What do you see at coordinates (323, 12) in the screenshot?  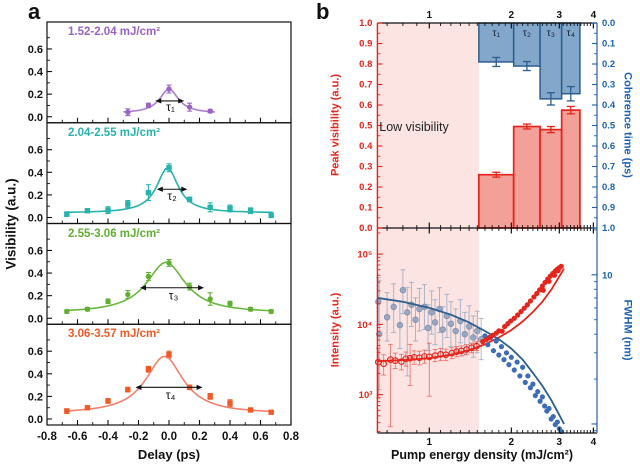 I see `panel-b-letter: b` at bounding box center [323, 12].